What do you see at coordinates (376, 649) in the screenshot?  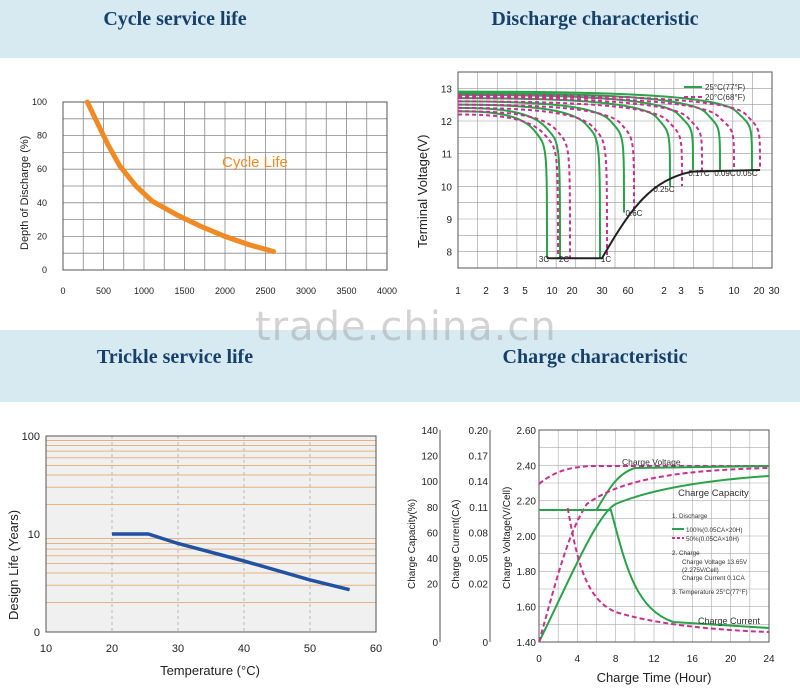 I see `trickle-xtick-label: 60` at bounding box center [376, 649].